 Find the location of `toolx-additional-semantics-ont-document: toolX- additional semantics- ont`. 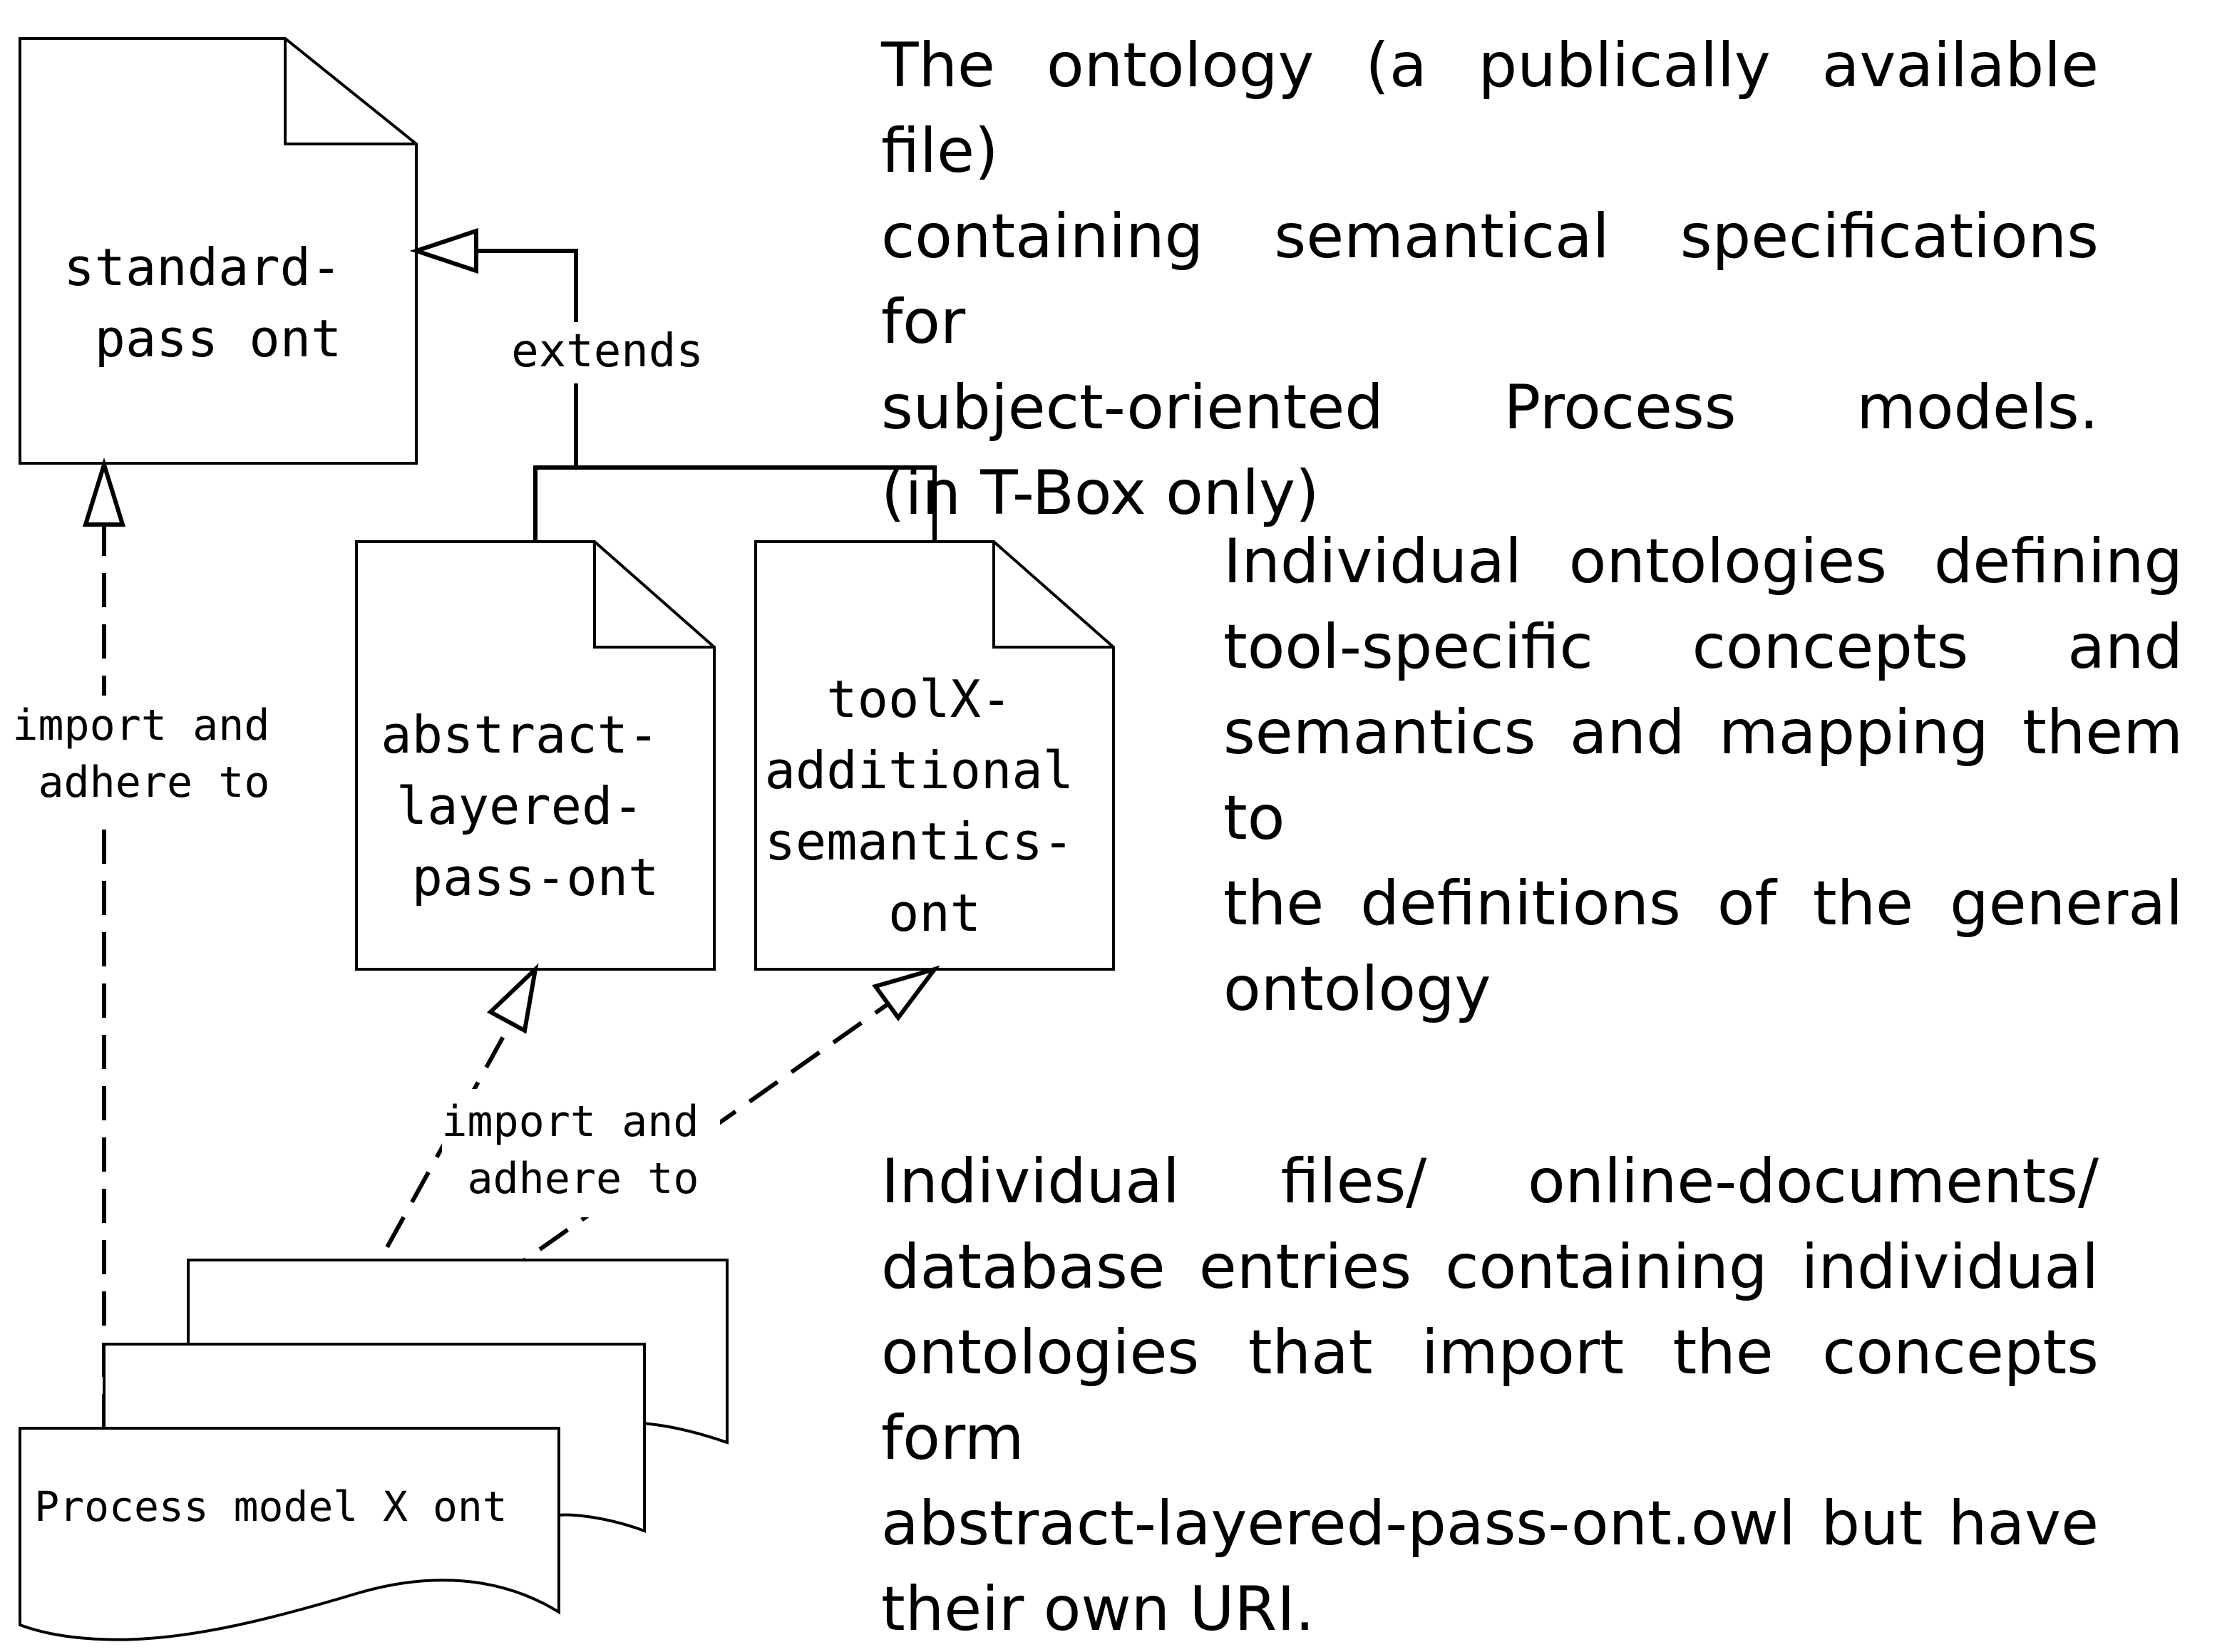

toolx-additional-semantics-ont-document: toolX- additional semantics- ont is located at coordinates (934, 755).